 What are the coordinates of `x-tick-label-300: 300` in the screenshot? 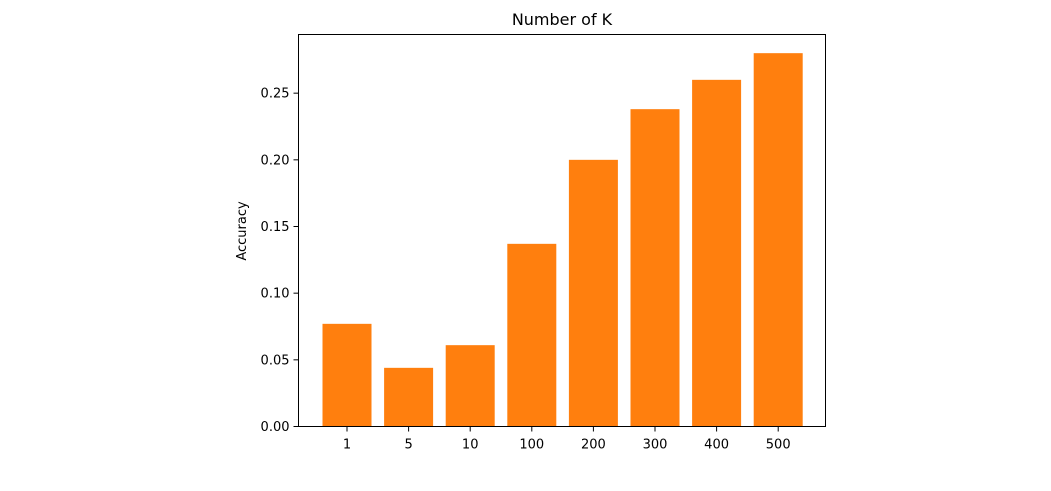 It's located at (655, 445).